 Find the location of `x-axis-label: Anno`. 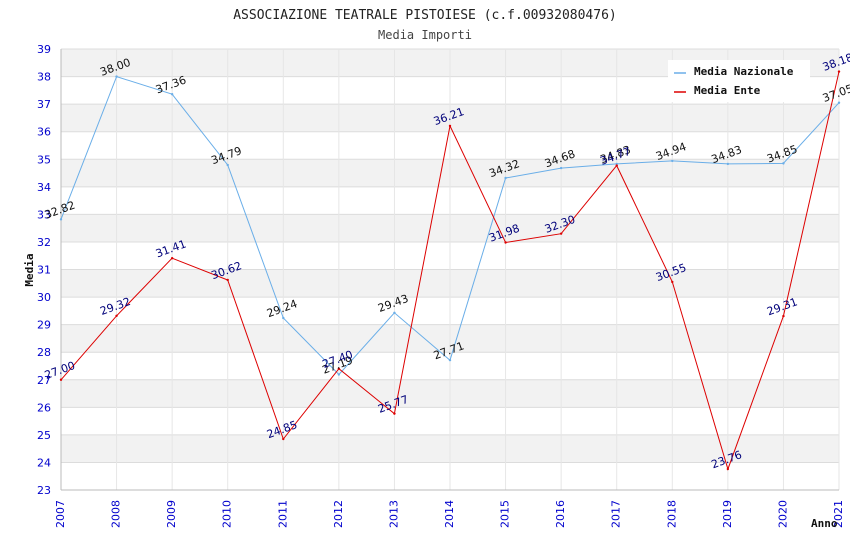

x-axis-label: Anno is located at coordinates (824, 523).